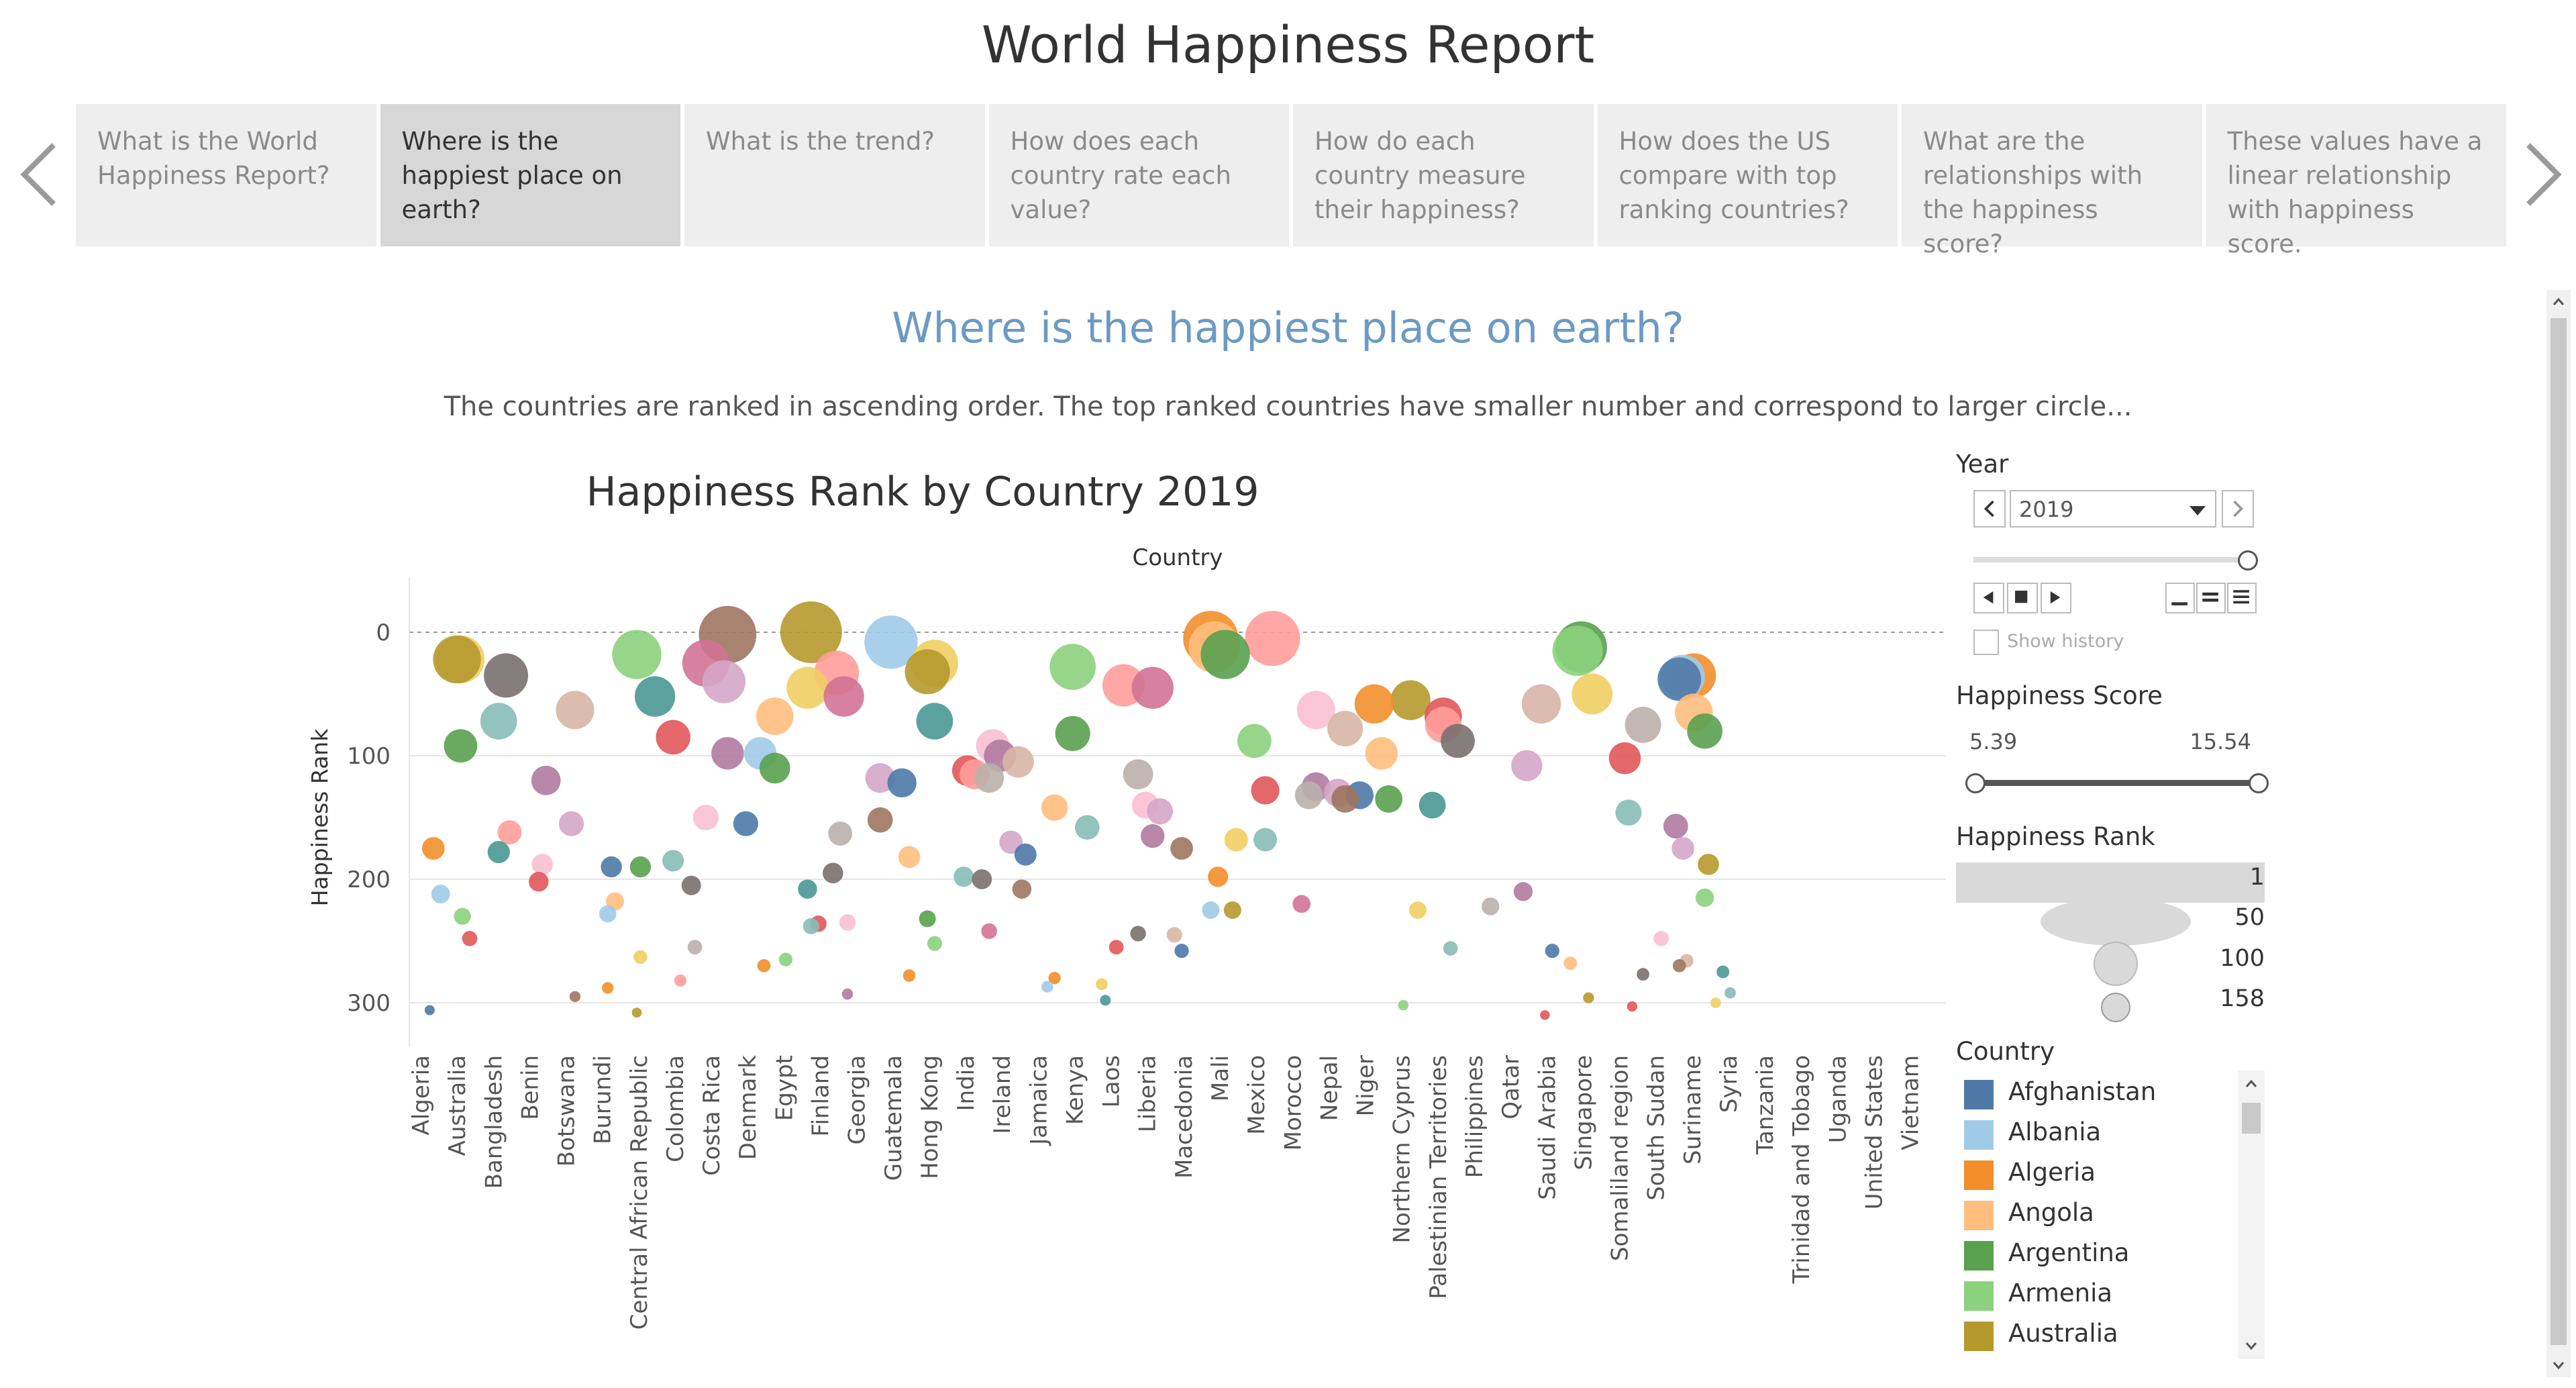  I want to click on speed-medium-button, so click(2211, 598).